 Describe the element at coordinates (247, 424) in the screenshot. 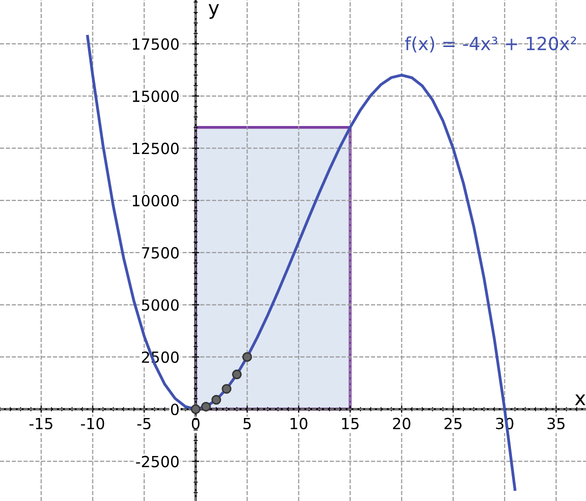

I see `x-tick-label: 5` at that location.